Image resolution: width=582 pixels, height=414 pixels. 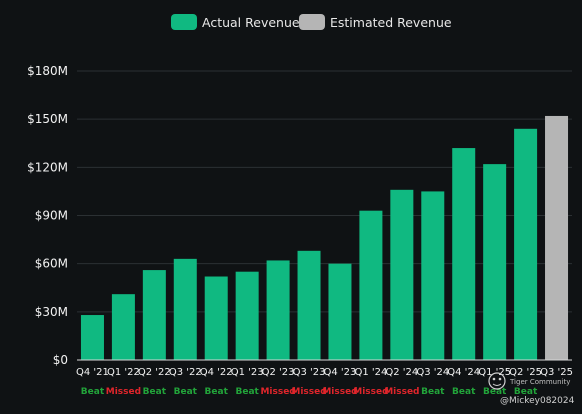 I want to click on watermark-brand: Tiger Community, so click(x=539, y=382).